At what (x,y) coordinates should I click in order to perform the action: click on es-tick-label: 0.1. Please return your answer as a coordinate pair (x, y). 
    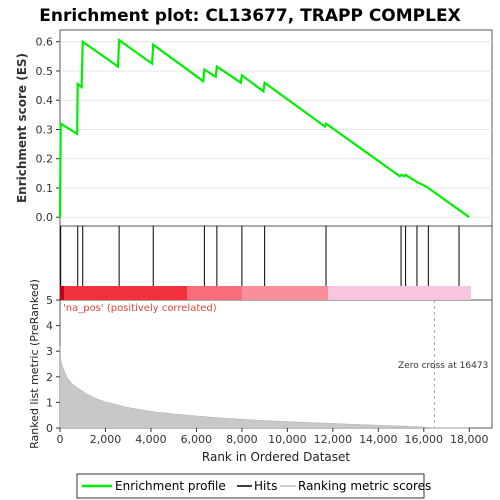
    Looking at the image, I should click on (45, 188).